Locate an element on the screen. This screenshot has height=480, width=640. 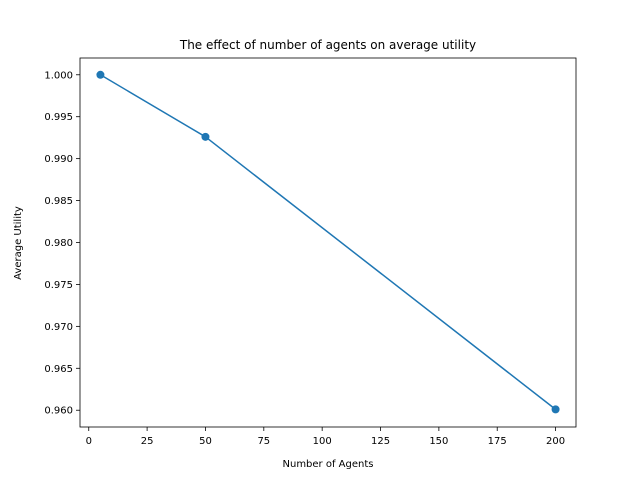
x-tick-label: 125 is located at coordinates (380, 441).